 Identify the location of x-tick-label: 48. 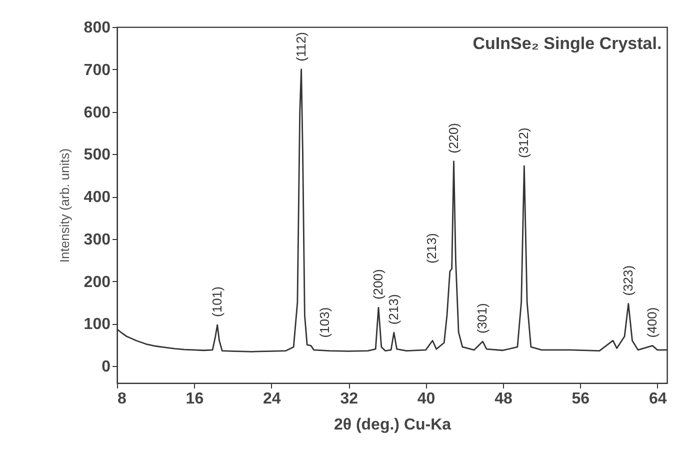
(503, 399).